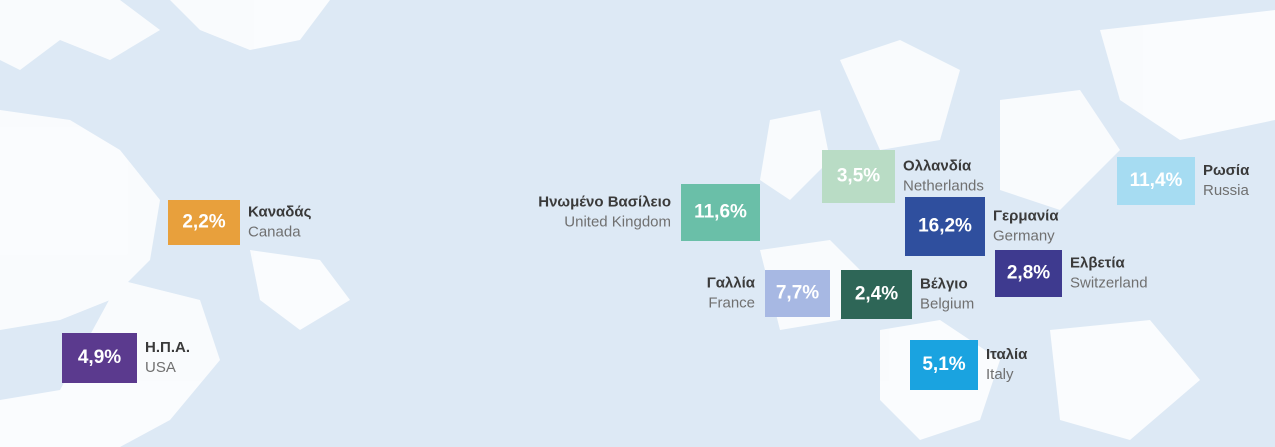  I want to click on country-name: Βέλγιο, so click(944, 283).